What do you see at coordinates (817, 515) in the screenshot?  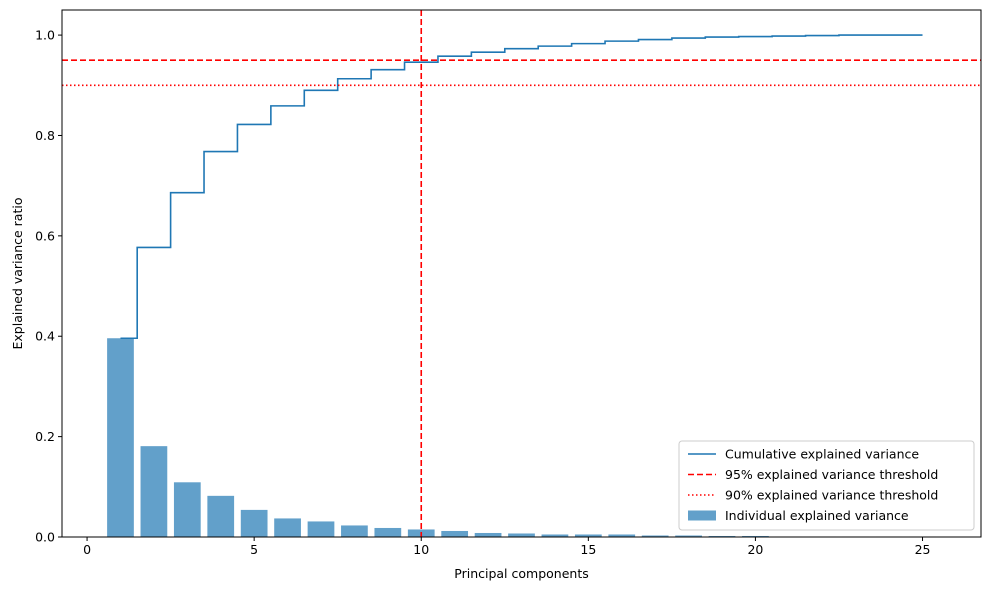 I see `legend-label: Individual explained variance` at bounding box center [817, 515].